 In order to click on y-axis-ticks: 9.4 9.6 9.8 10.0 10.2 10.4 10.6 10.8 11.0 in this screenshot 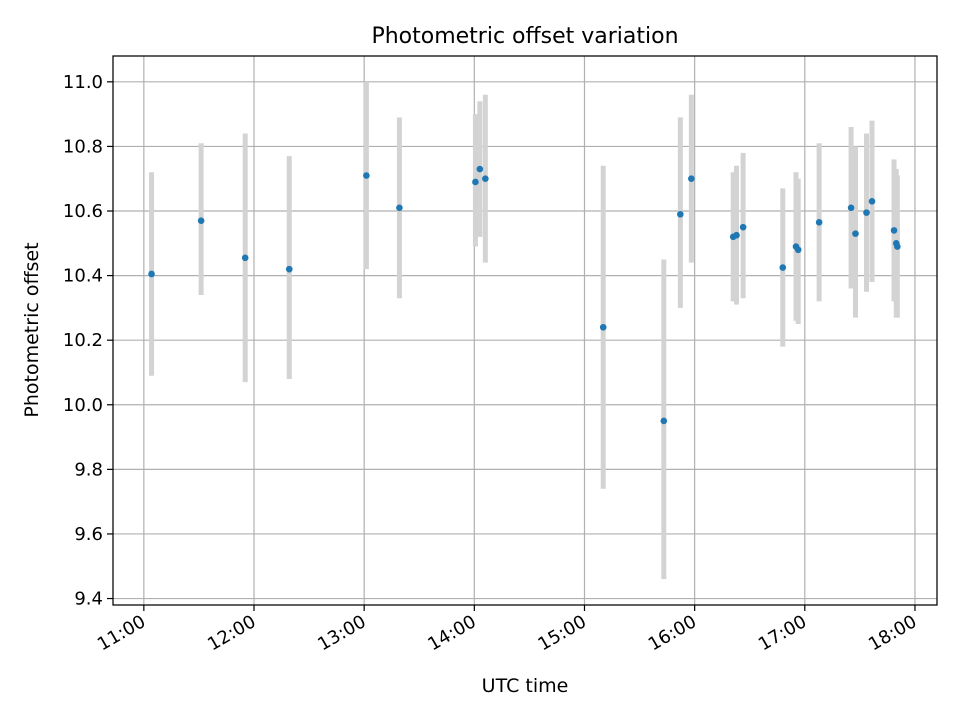, I will do `click(88, 341)`.